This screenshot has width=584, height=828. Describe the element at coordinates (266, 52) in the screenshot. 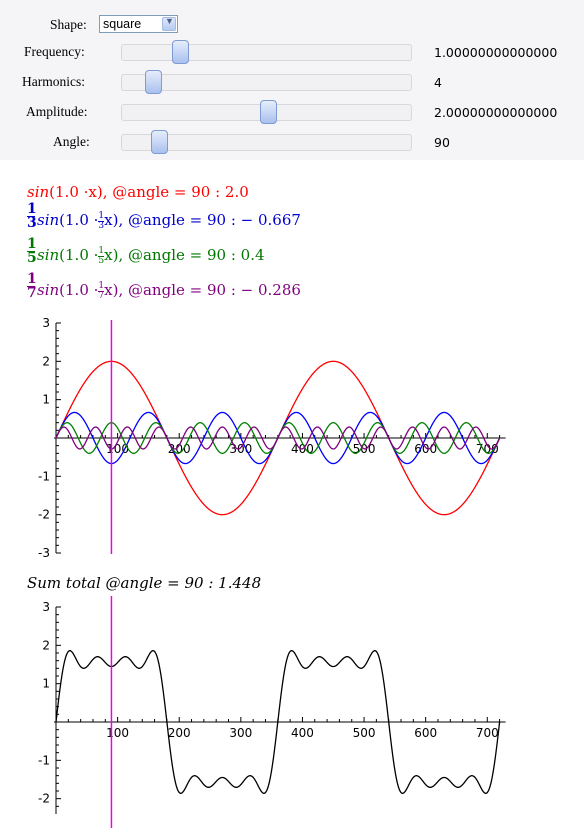

I see `frequency-slider` at that location.